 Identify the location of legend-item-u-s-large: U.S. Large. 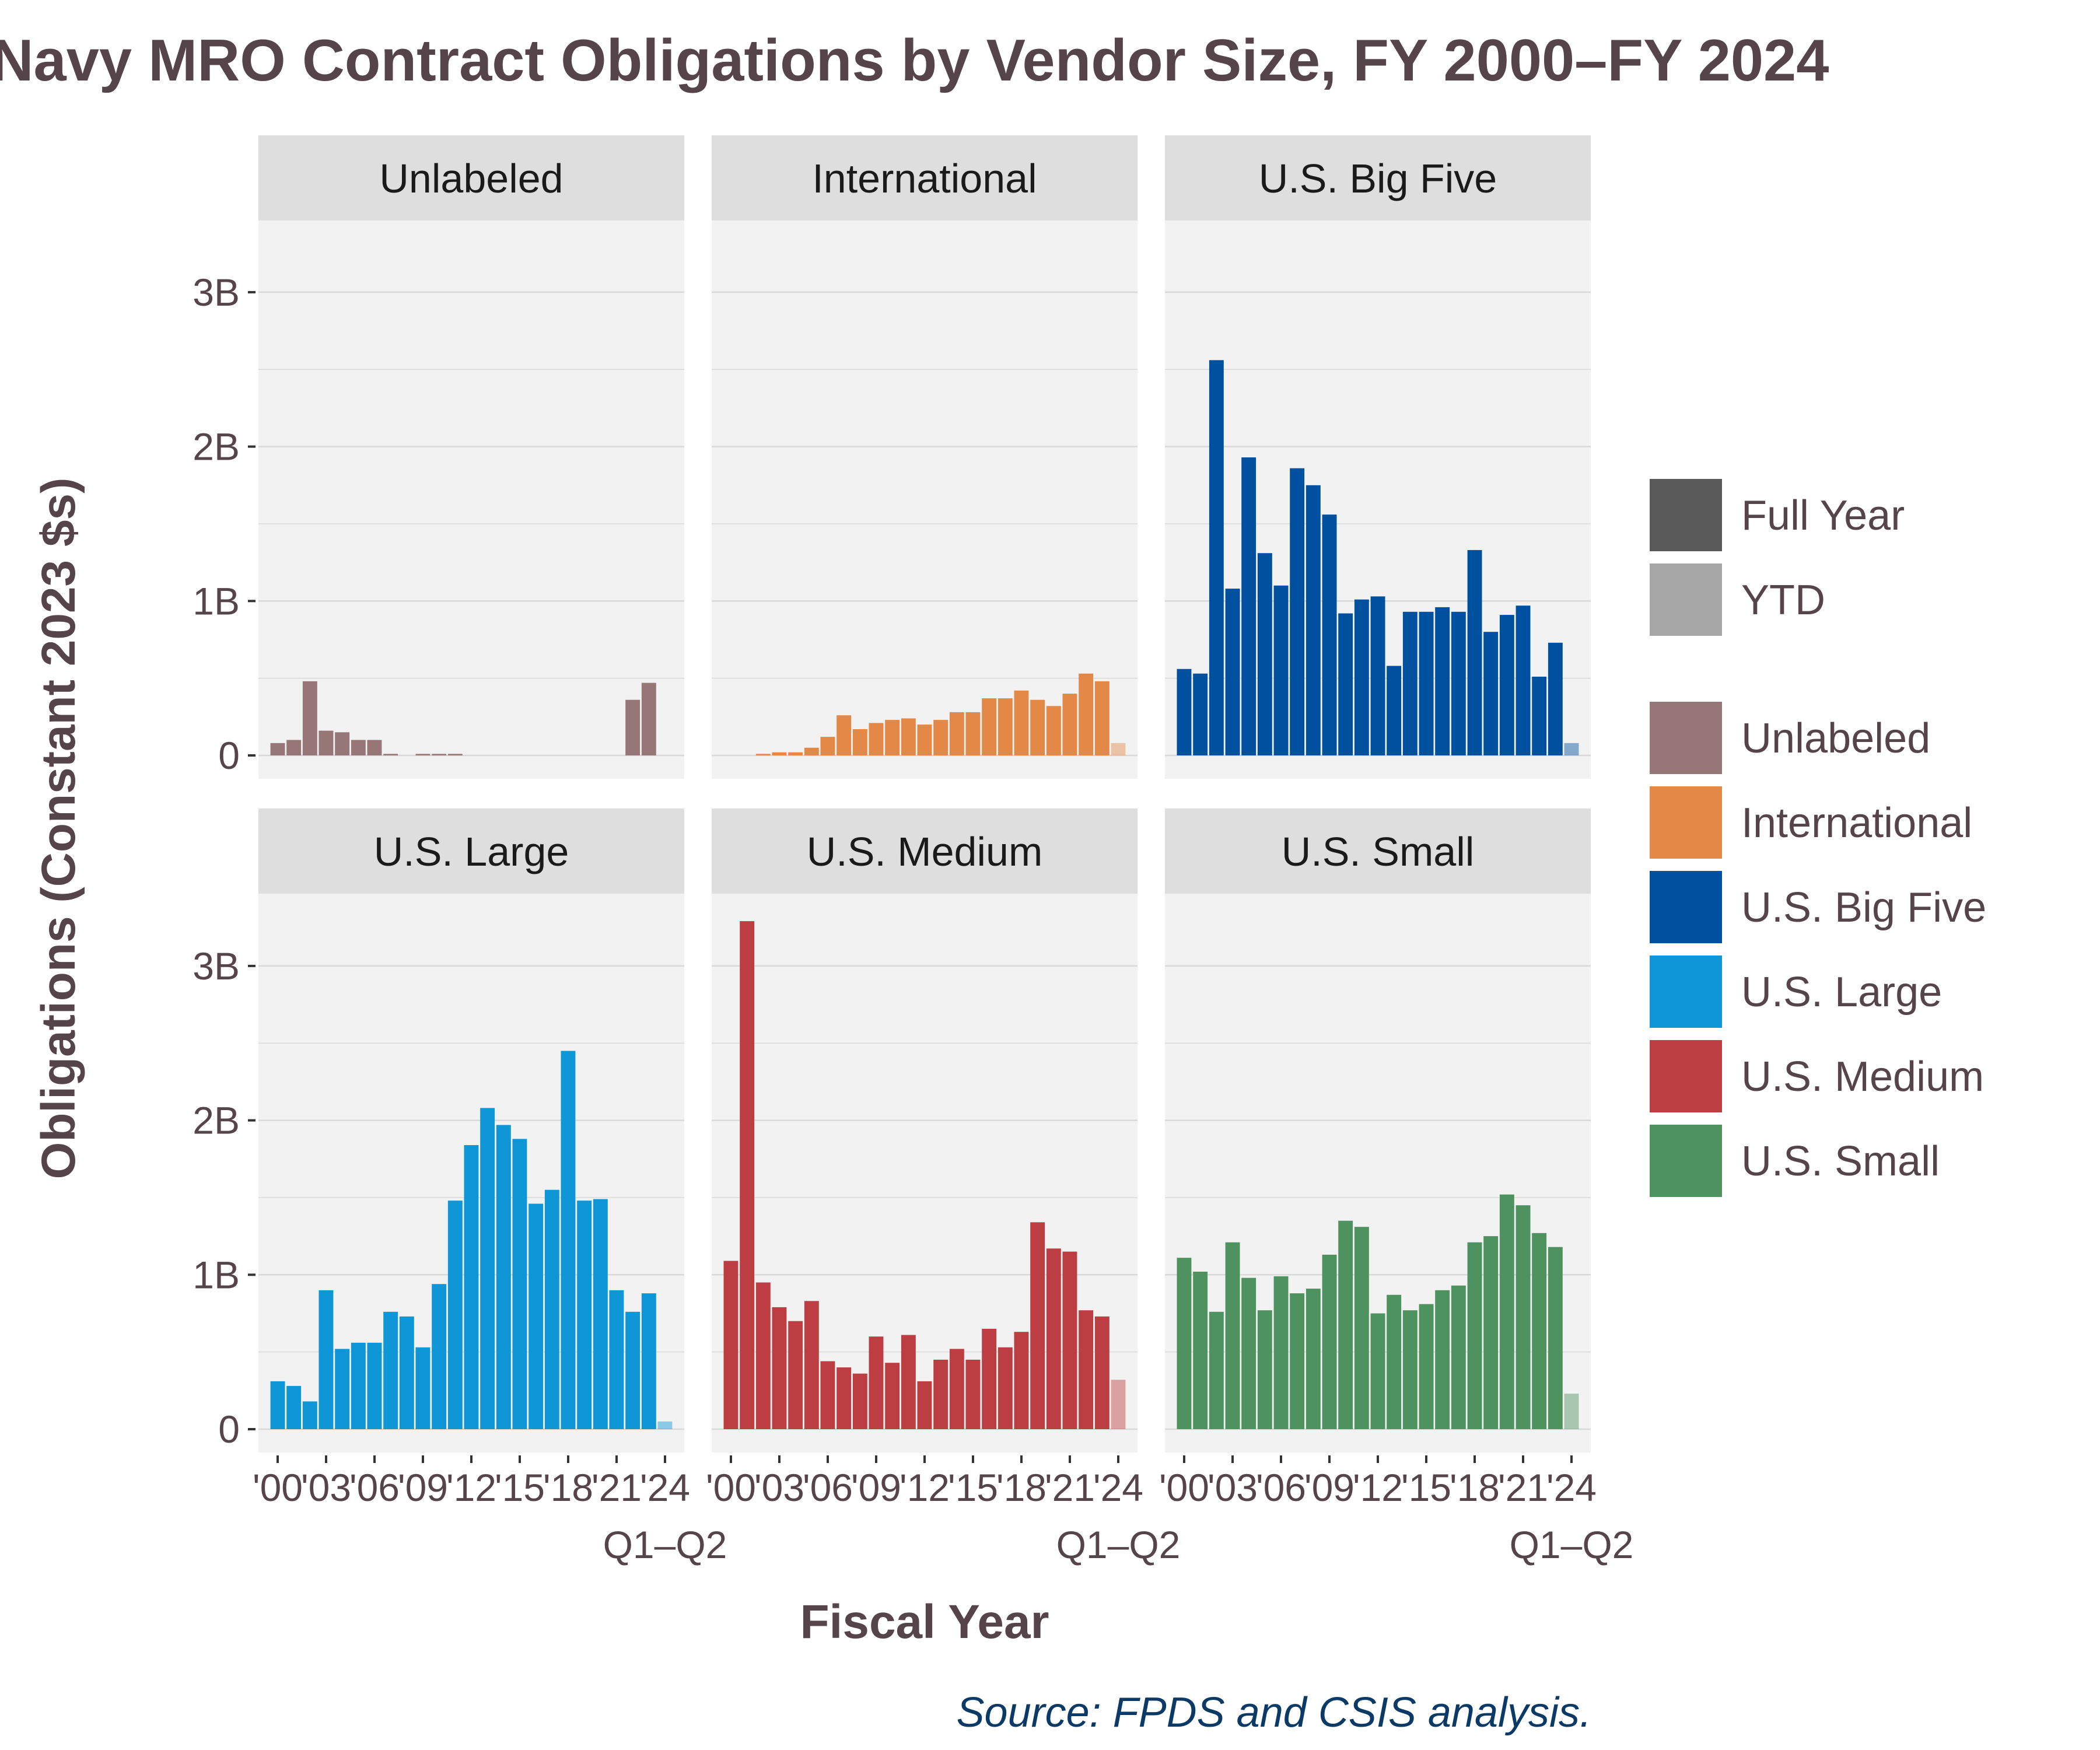
(1794, 991).